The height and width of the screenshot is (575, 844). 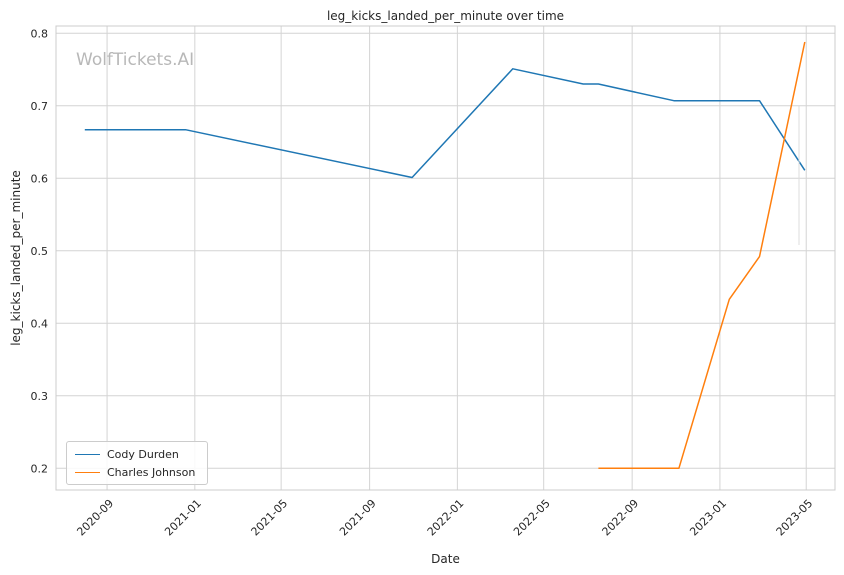 I want to click on x-tick-label: 2023-05, so click(x=795, y=518).